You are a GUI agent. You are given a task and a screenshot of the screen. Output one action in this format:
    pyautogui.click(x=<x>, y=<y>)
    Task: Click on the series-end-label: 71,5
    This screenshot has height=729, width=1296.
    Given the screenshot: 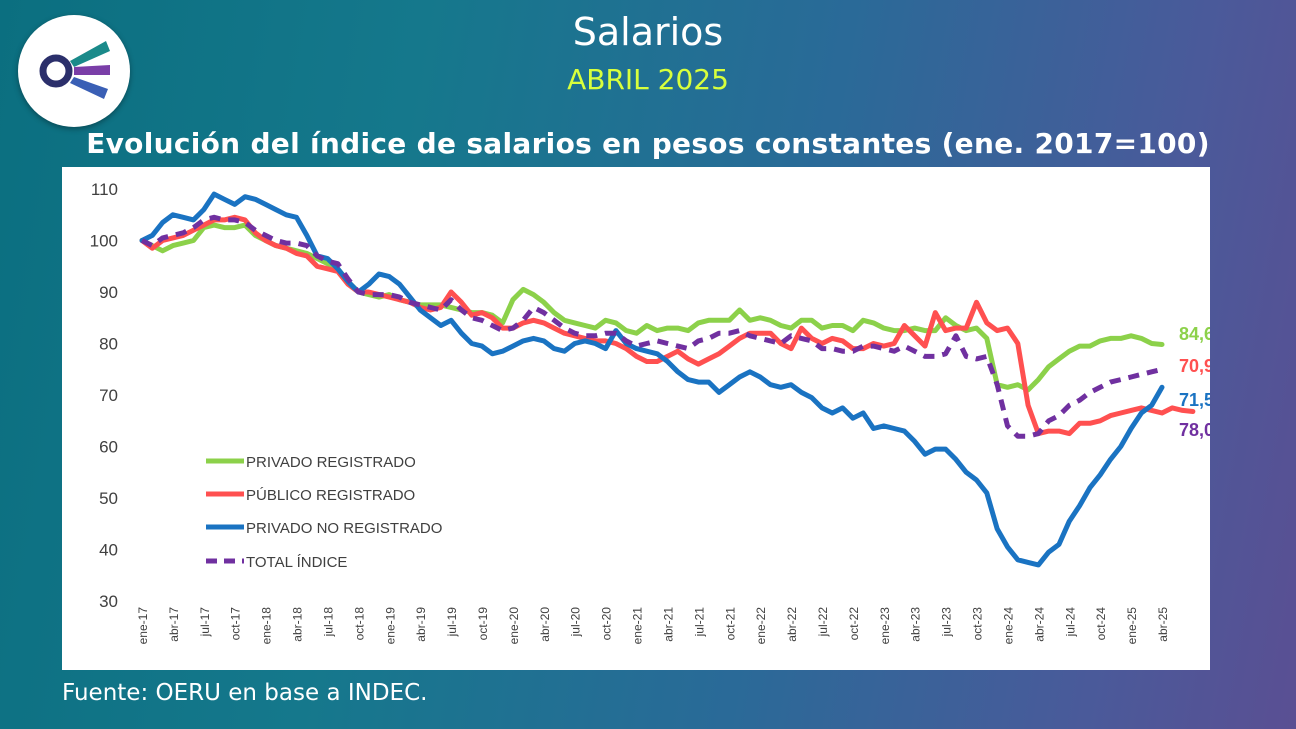 What is the action you would take?
    pyautogui.click(x=1194, y=400)
    